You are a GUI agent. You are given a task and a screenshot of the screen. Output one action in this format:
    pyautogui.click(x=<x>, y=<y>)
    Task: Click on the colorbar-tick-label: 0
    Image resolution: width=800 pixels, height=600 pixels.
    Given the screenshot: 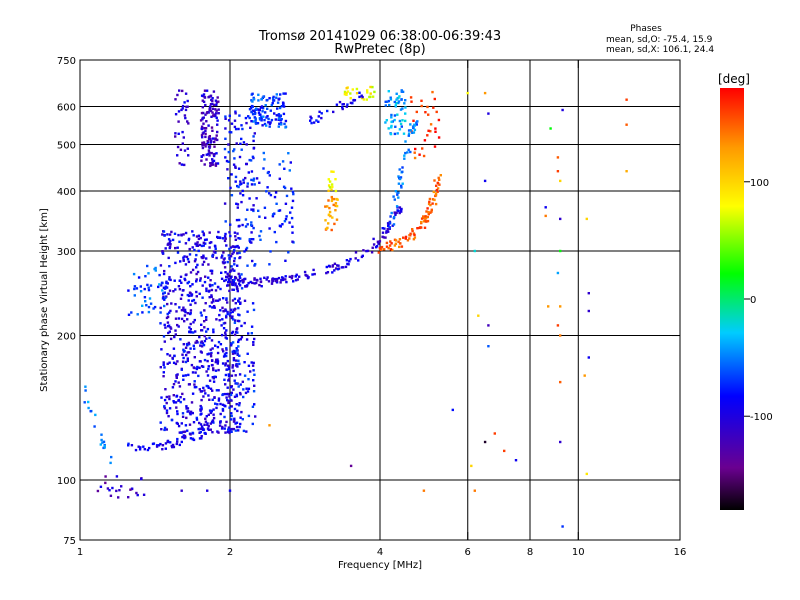 What is the action you would take?
    pyautogui.click(x=753, y=300)
    